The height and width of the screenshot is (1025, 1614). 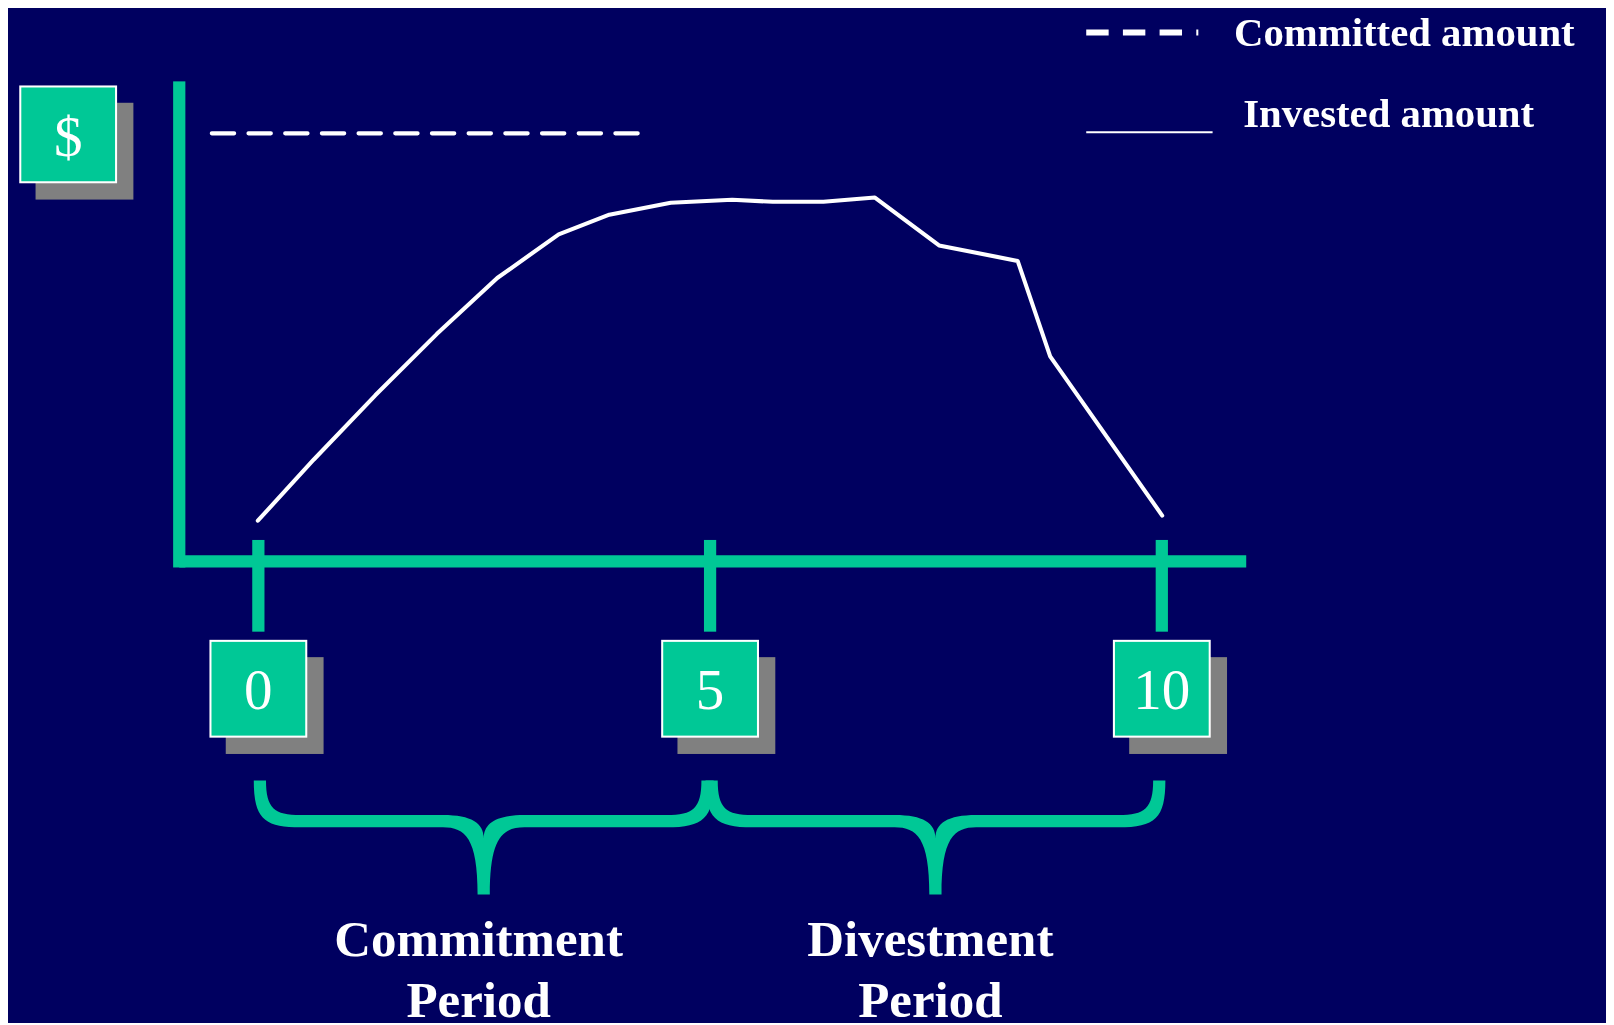 I want to click on legend-label: Invested amount, so click(x=1389, y=114).